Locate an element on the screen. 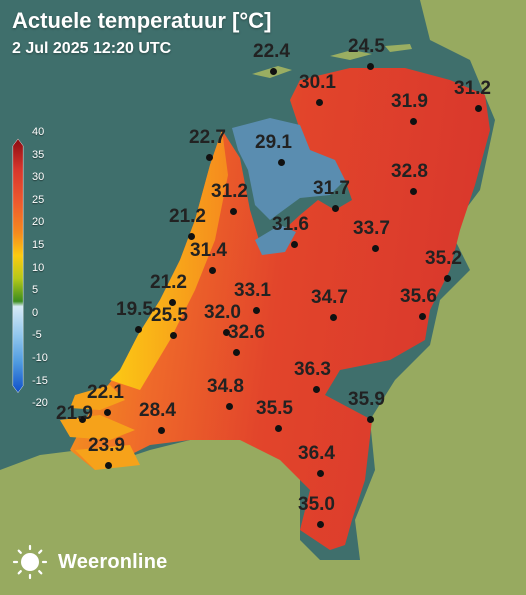 This screenshot has height=595, width=526. legend-tick: 15 is located at coordinates (38, 245).